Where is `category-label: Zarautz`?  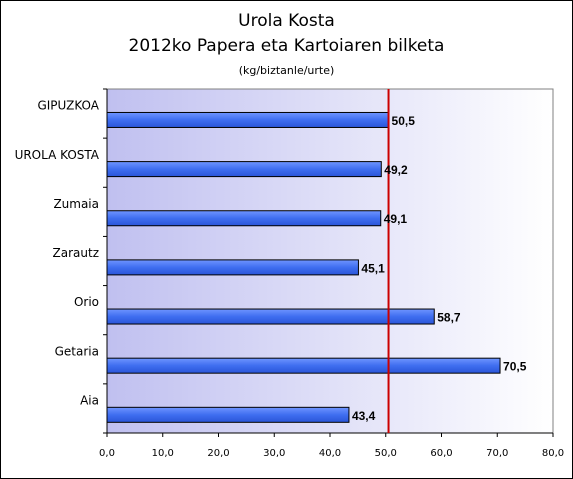 category-label: Zarautz is located at coordinates (76, 253).